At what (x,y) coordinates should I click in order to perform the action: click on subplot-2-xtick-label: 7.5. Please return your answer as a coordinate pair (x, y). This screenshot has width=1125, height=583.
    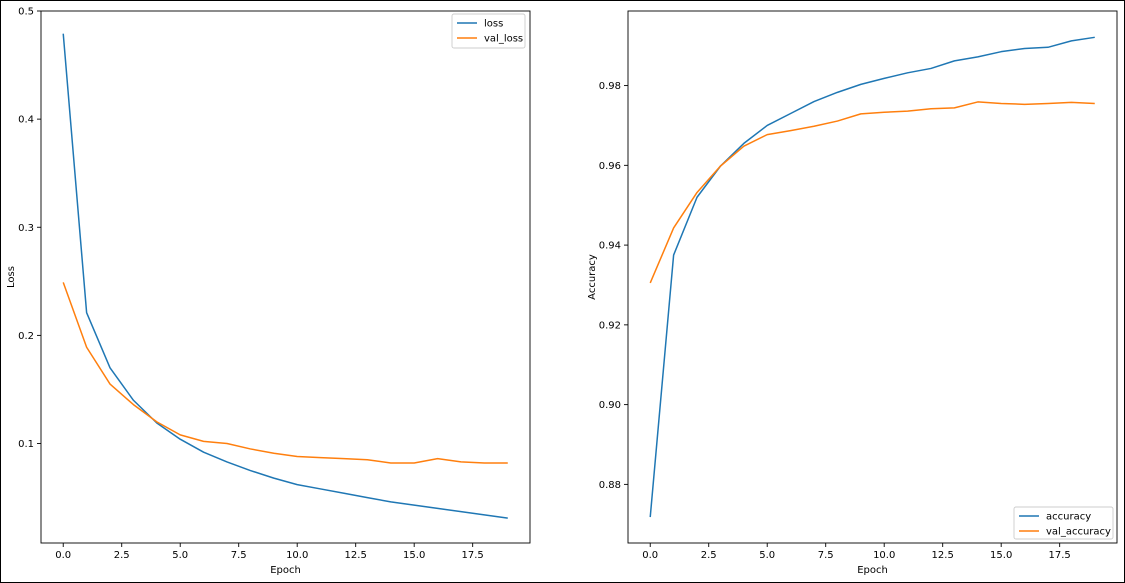
    Looking at the image, I should click on (826, 555).